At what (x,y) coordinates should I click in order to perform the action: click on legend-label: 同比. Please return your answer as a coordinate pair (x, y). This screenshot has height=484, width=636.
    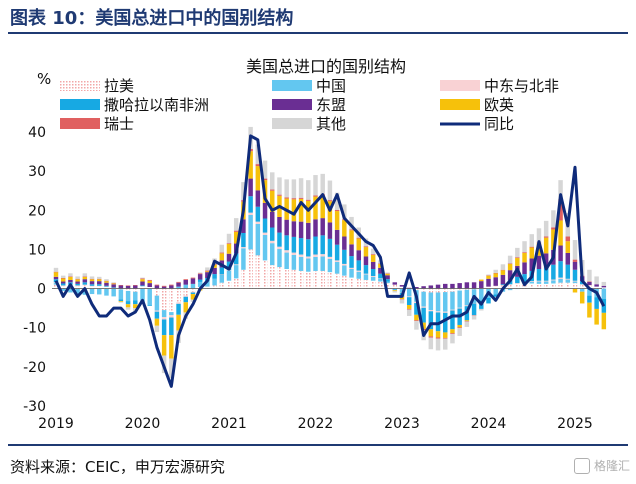
    Looking at the image, I should click on (499, 124).